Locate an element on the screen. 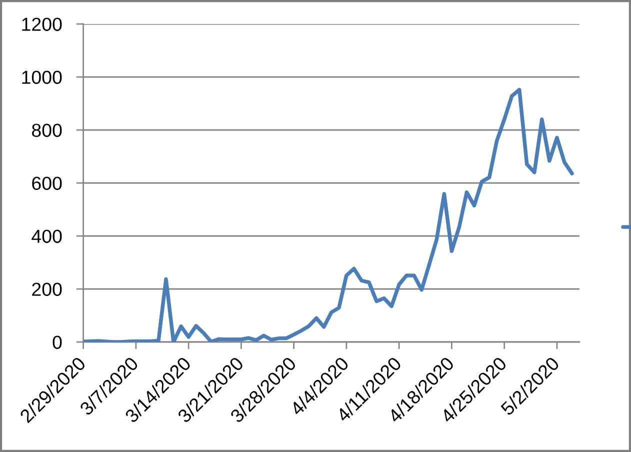  y-tick-label: 800 is located at coordinates (47, 130).